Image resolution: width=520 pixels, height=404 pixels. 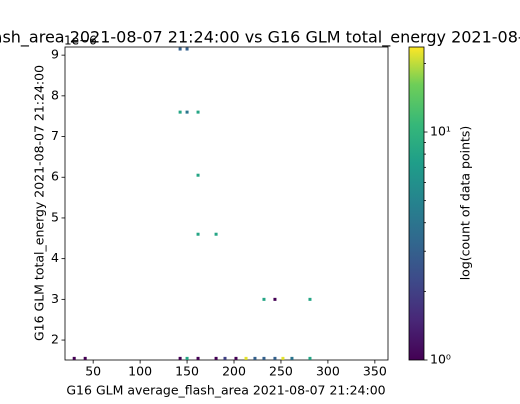 I want to click on y-tick-label: 5, so click(x=55, y=216).